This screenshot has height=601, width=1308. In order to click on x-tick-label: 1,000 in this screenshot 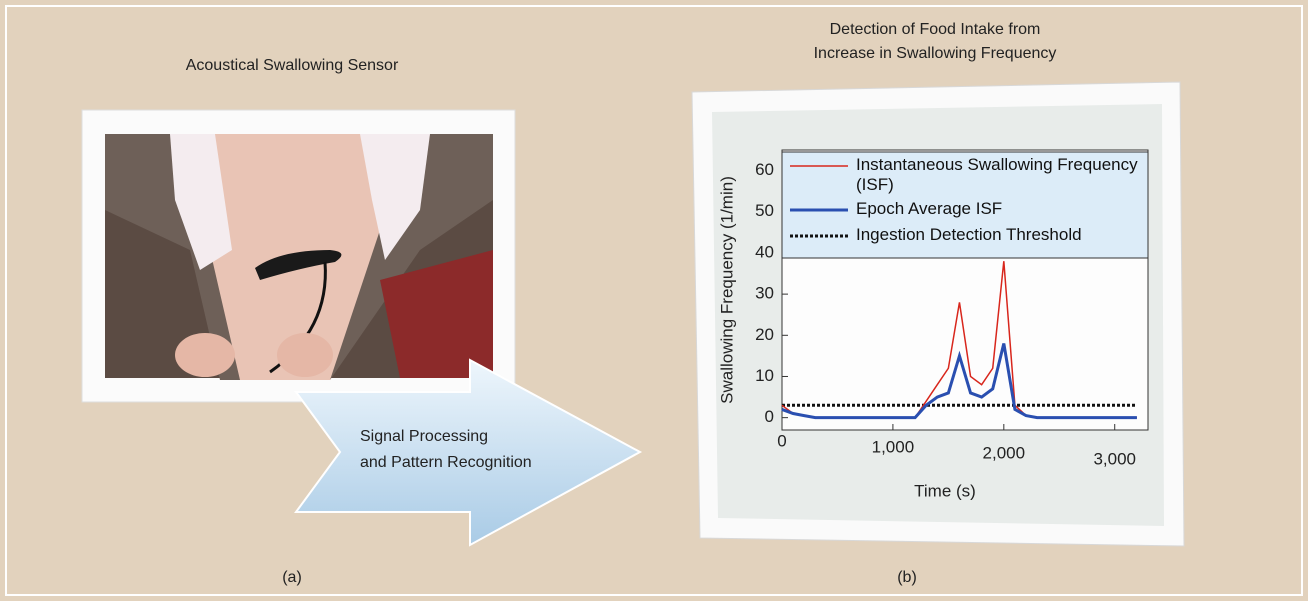, I will do `click(893, 446)`.